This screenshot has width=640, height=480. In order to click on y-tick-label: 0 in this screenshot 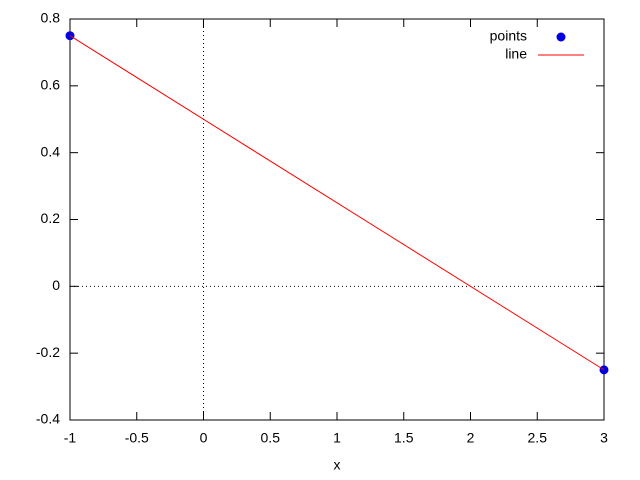, I will do `click(56, 285)`.